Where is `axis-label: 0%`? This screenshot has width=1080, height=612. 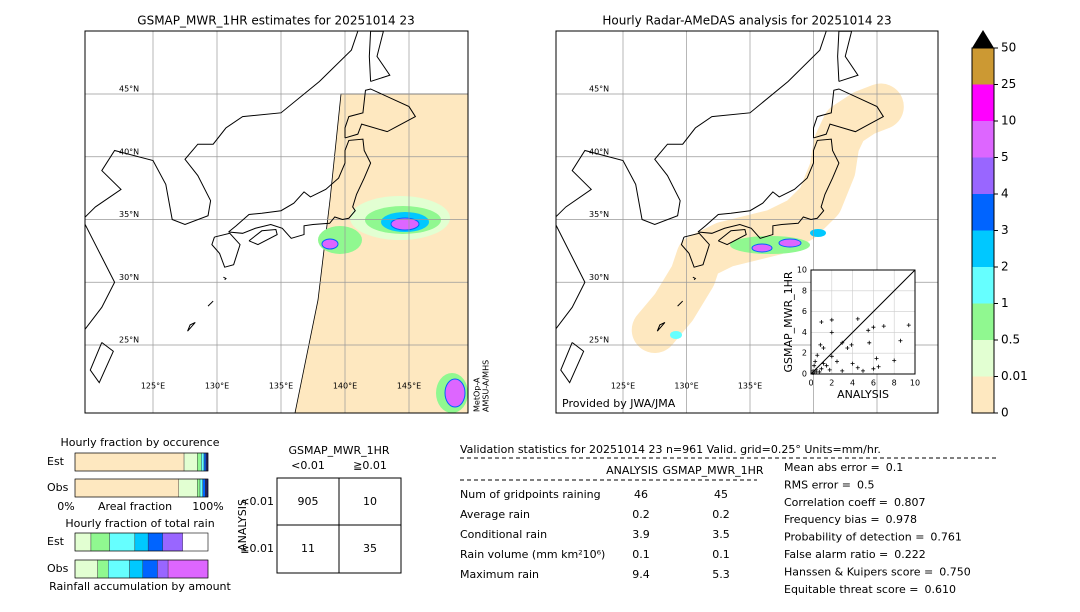
axis-label: 0% is located at coordinates (65, 506).